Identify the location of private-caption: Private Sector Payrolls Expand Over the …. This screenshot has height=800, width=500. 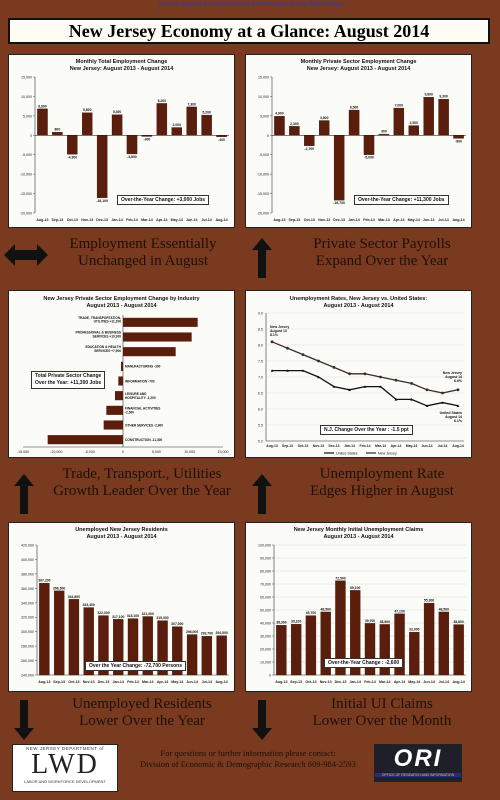
(382, 253).